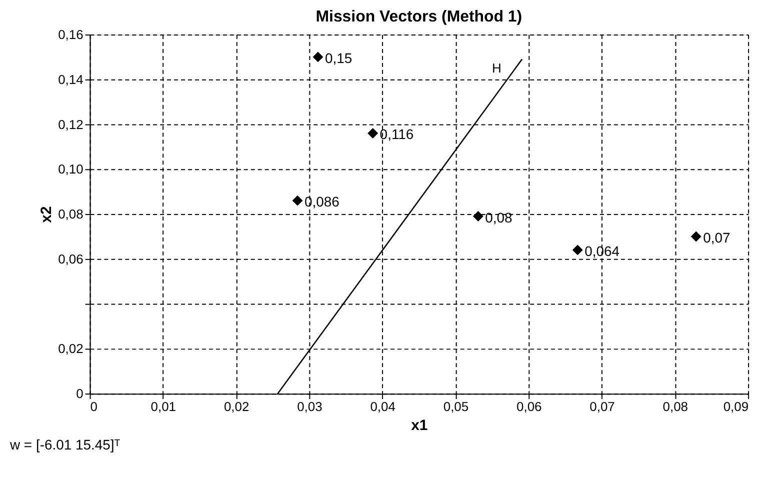  I want to click on y-tick-label: 0, so click(80, 394).